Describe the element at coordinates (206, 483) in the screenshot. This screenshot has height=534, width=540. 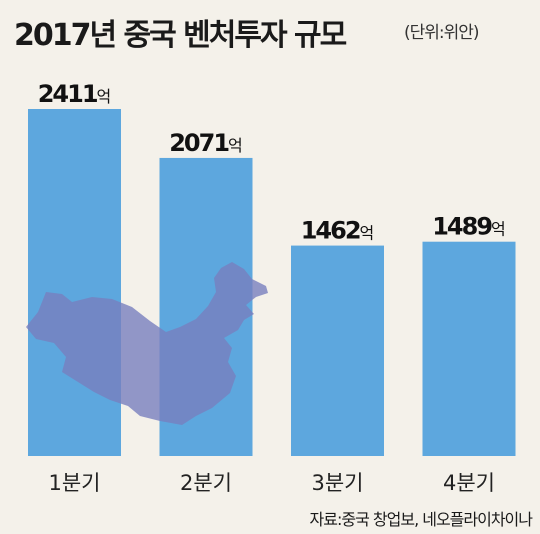
I see `category-label-2: 2분기` at that location.